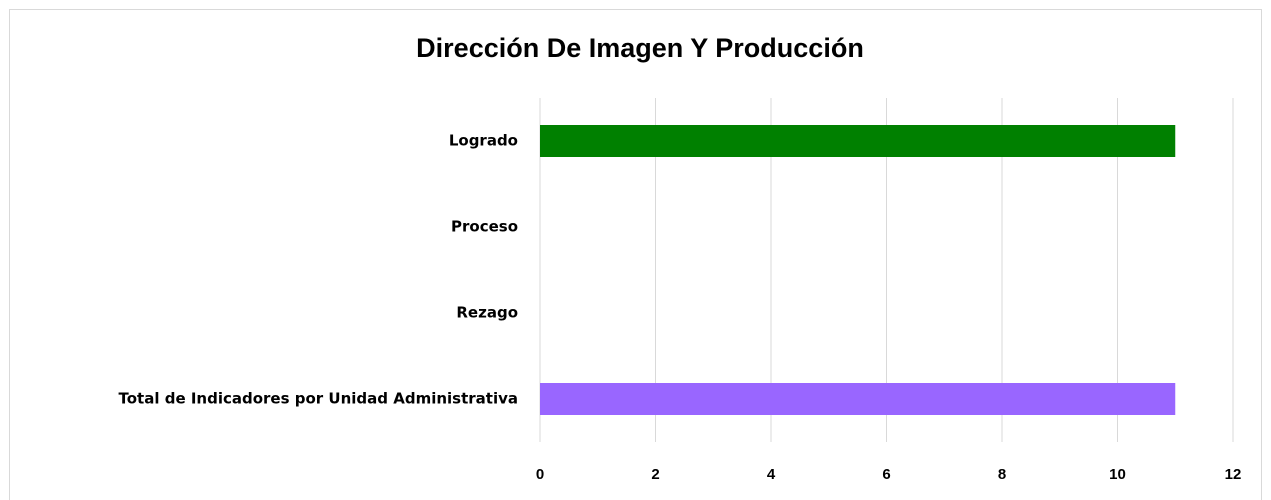 The image size is (1271, 500). I want to click on x-tick-label: 6, so click(886, 474).